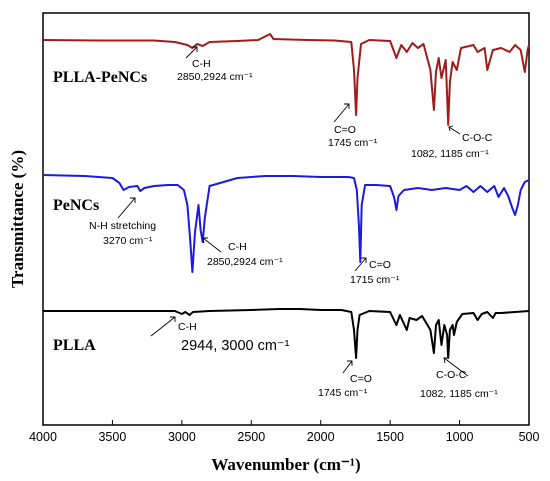 Image resolution: width=550 pixels, height=481 pixels. Describe the element at coordinates (76, 205) in the screenshot. I see `series-label-pencs: PeNCs` at that location.